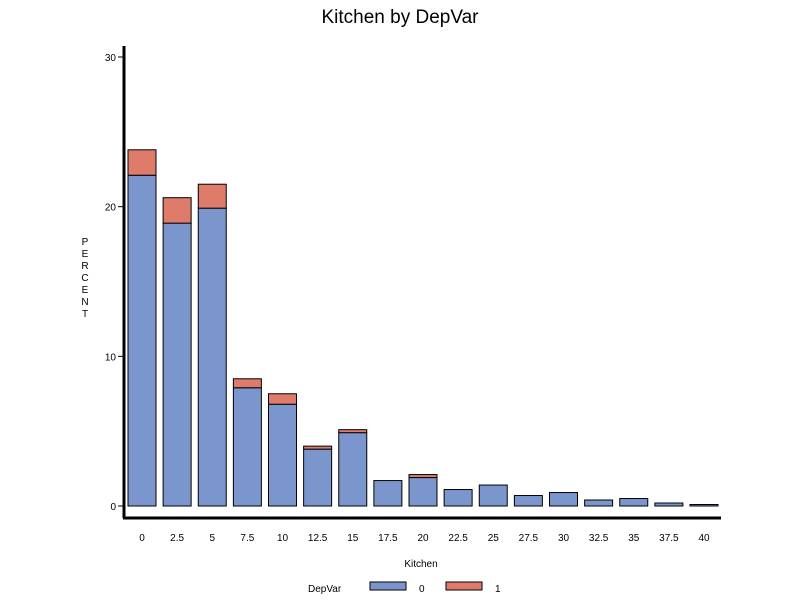  Describe the element at coordinates (318, 538) in the screenshot. I see `x-tick-label: 12.5` at that location.